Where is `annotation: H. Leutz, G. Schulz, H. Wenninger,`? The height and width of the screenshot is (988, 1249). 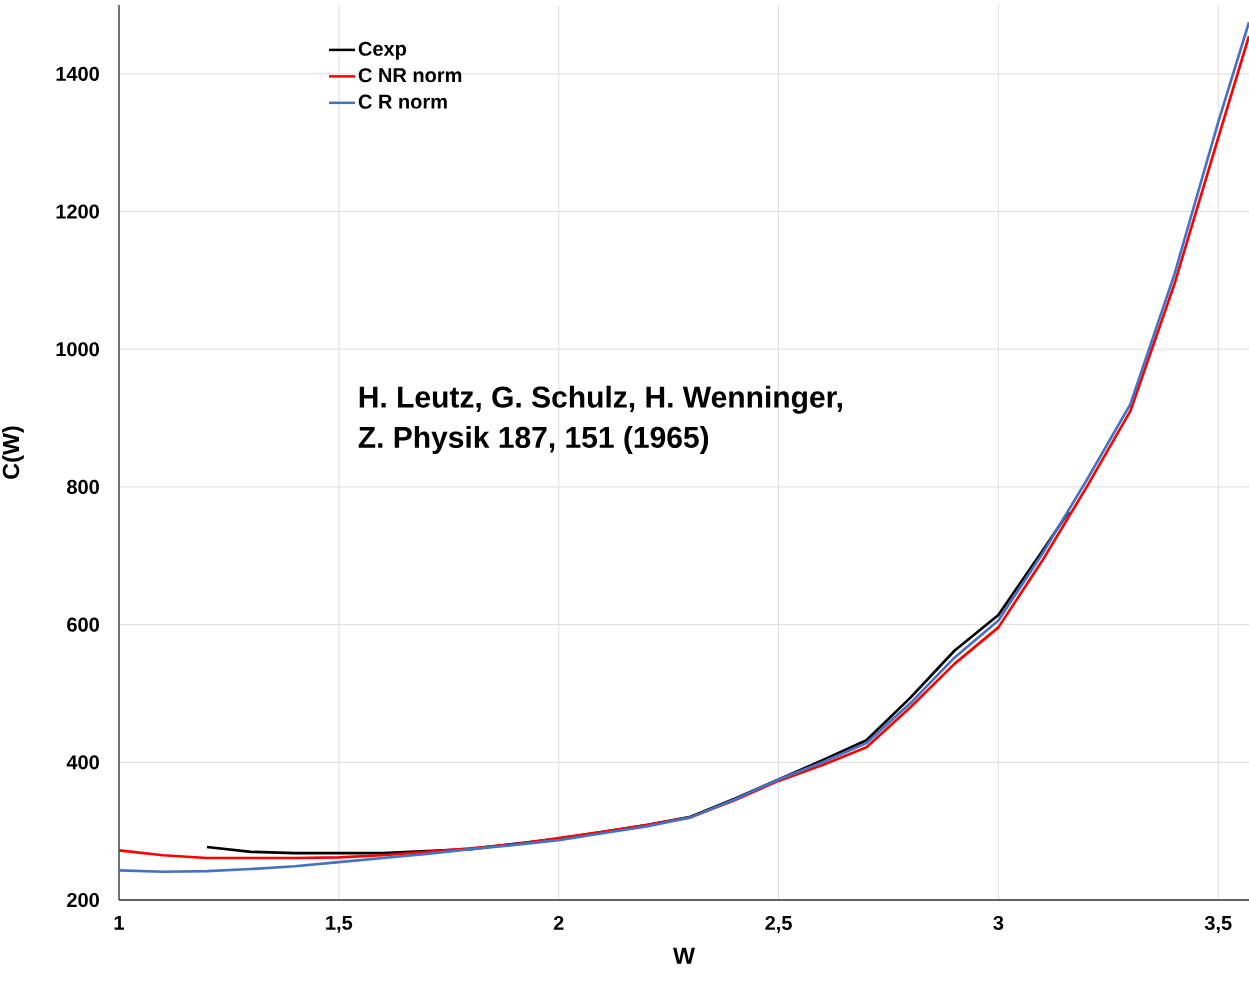
annotation: H. Leutz, G. Schulz, H. Wenninger, is located at coordinates (600, 399).